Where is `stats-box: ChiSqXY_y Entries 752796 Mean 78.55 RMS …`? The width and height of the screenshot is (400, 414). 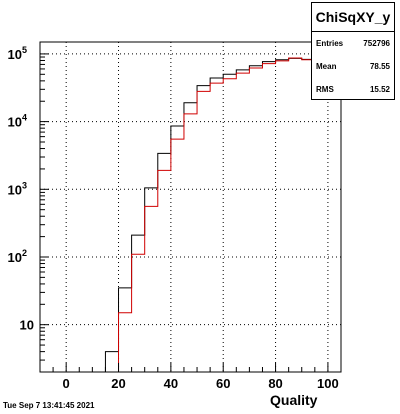 stats-box: ChiSqXY_y Entries 752796 Mean 78.55 RMS … is located at coordinates (353, 51).